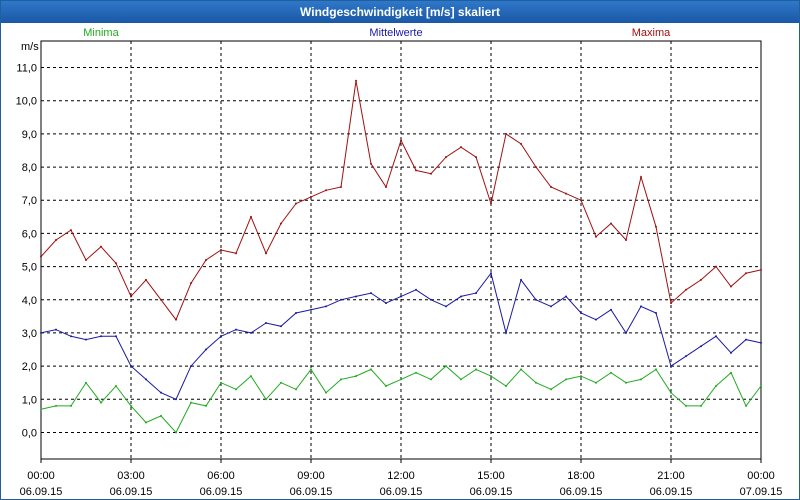 This screenshot has width=800, height=500. Describe the element at coordinates (29, 367) in the screenshot. I see `y-tick-label: 2,0` at that location.